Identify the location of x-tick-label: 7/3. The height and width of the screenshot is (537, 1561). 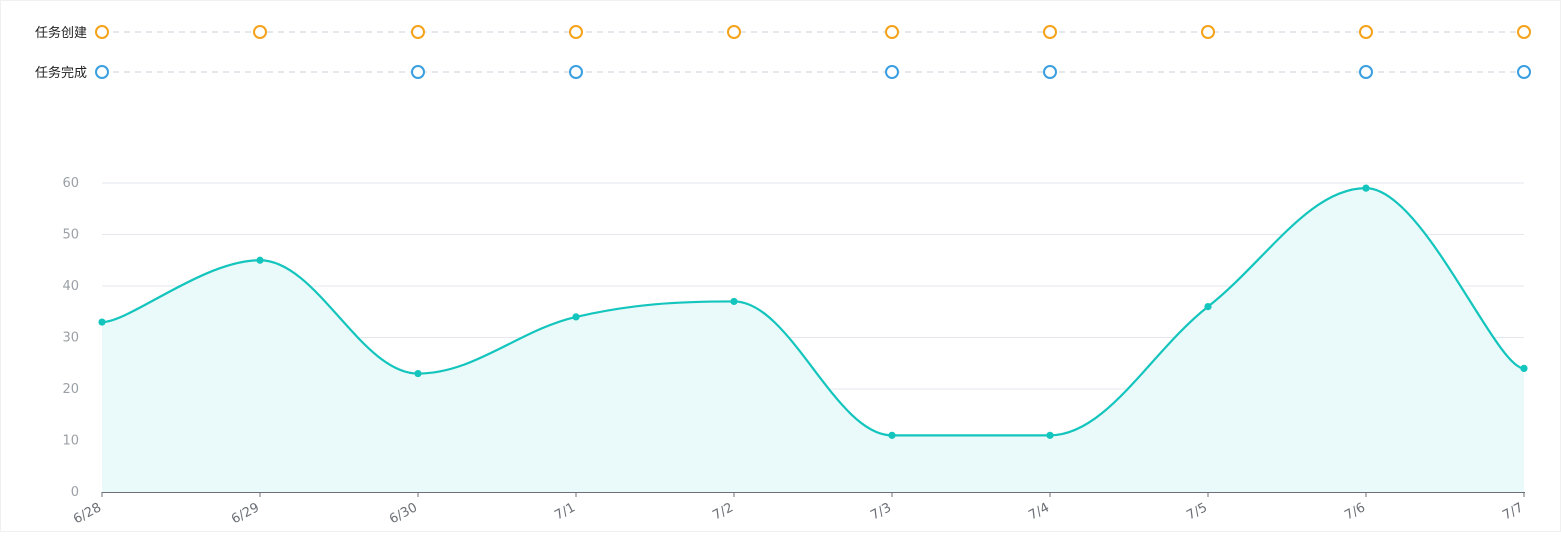
(881, 511).